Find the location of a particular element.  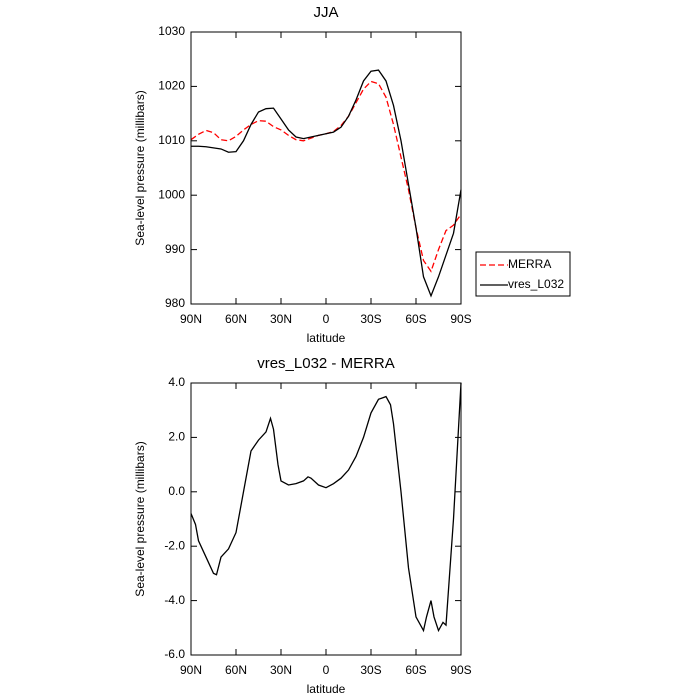

legend-label: MERRA is located at coordinates (529, 264).